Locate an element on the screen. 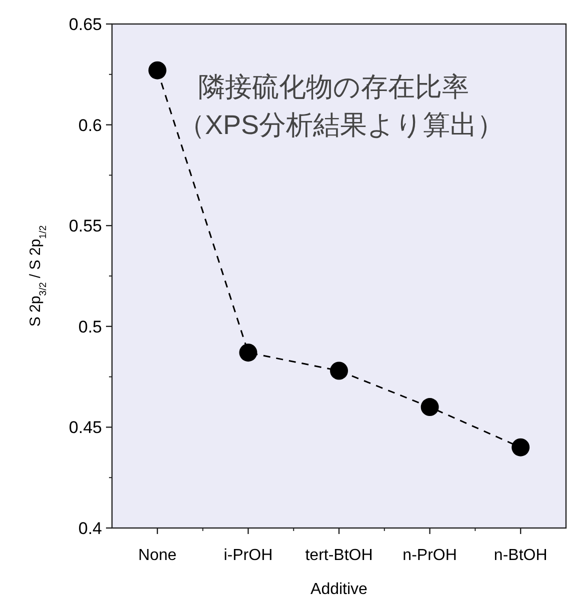 The width and height of the screenshot is (576, 598). annotation: （XPS分析結果より算出） is located at coordinates (341, 125).